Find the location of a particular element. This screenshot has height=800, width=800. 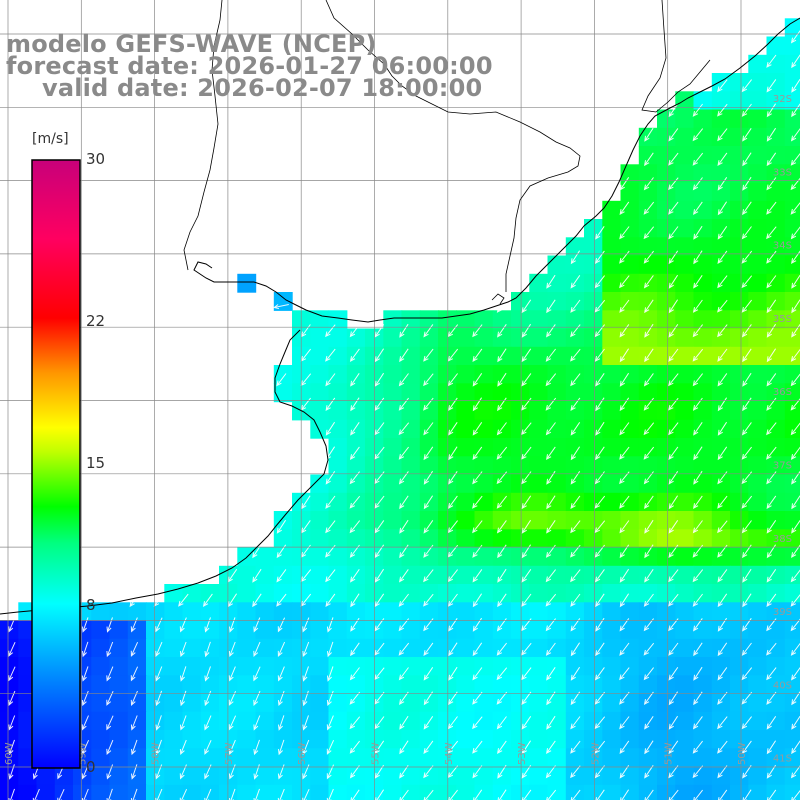

lon-label: 56W is located at coordinates (302, 753).